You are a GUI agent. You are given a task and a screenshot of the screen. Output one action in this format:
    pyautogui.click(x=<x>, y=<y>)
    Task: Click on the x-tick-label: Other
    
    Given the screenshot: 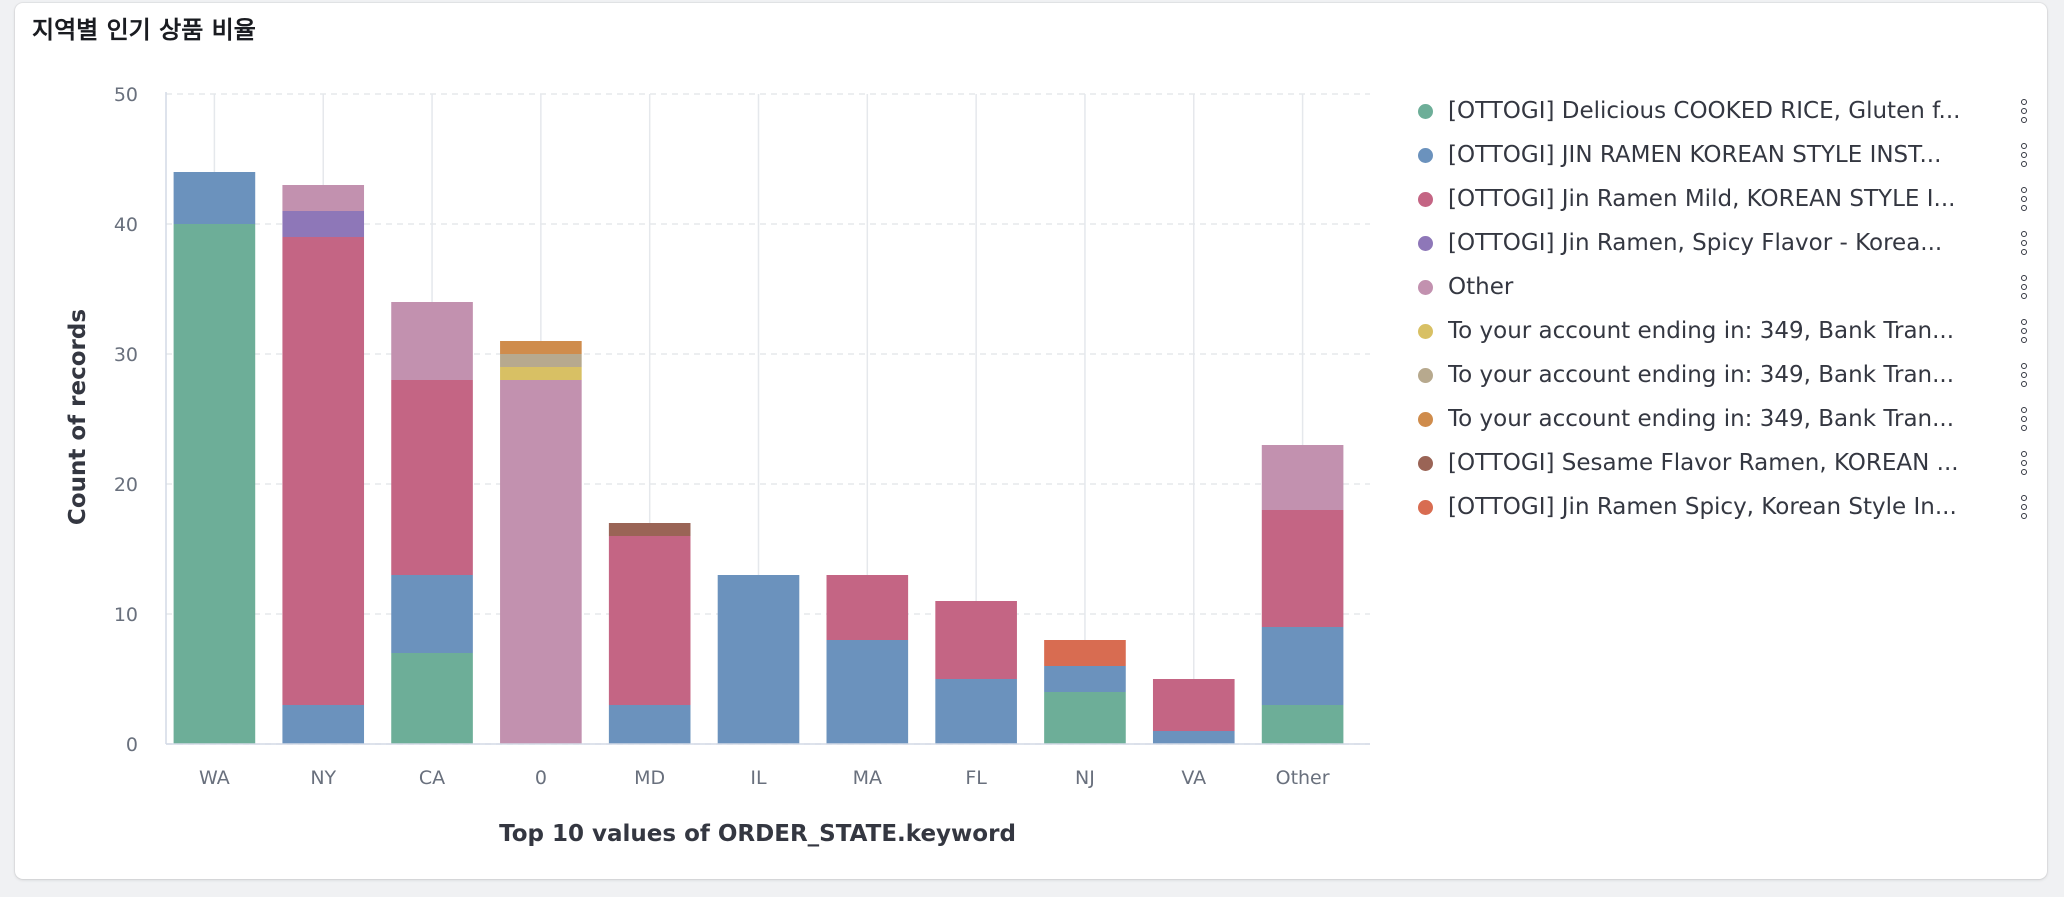 What is the action you would take?
    pyautogui.click(x=1303, y=778)
    